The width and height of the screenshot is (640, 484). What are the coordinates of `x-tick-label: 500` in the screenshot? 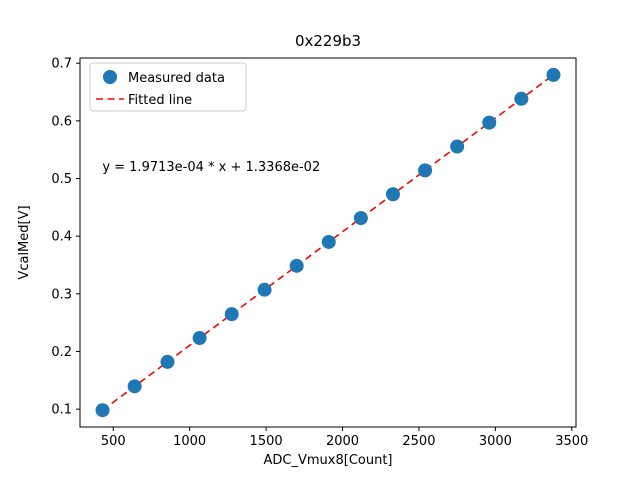 It's located at (113, 441).